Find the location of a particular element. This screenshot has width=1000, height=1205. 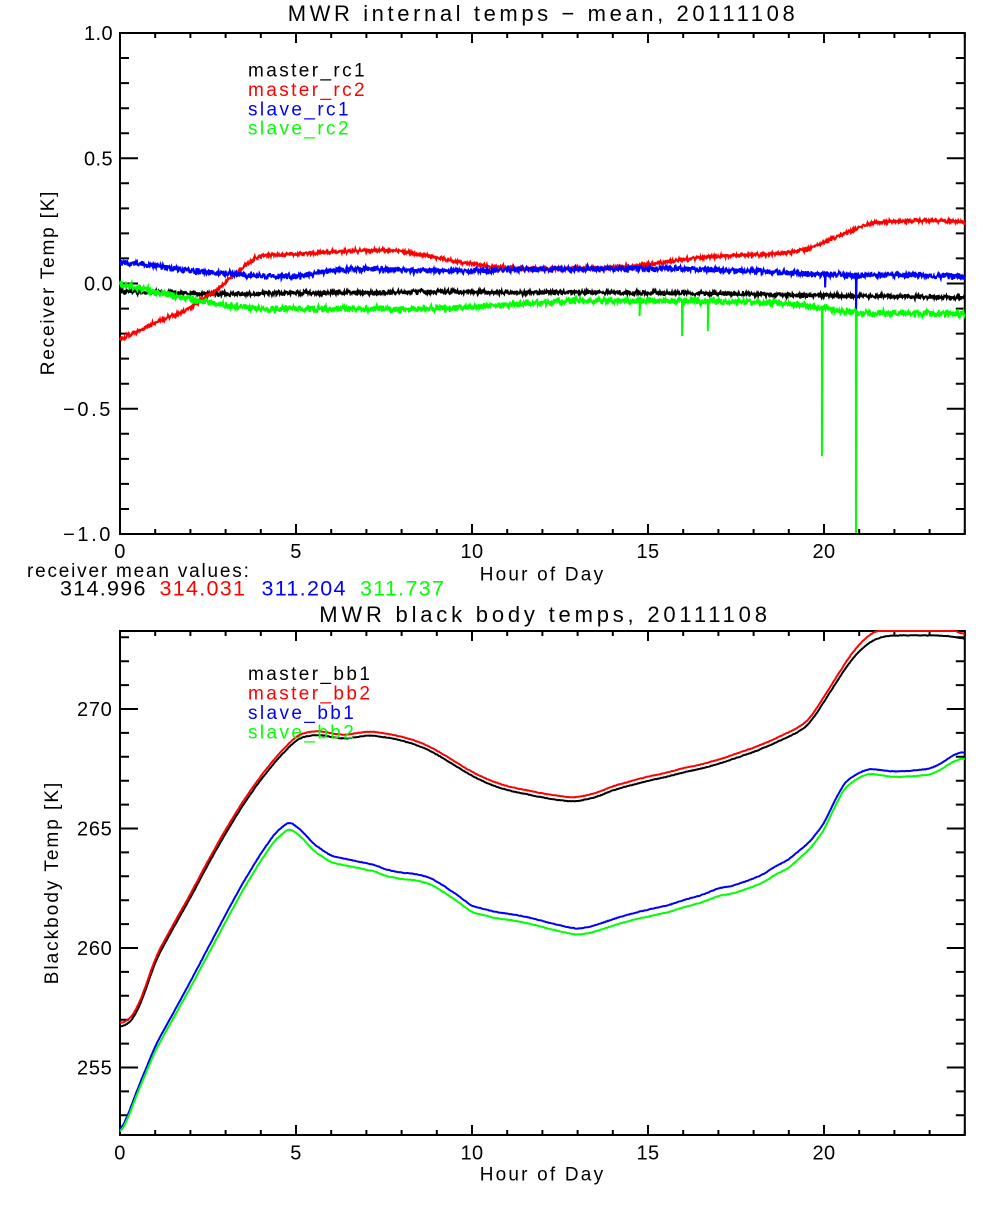

svg-text: 265 is located at coordinates (94, 830).